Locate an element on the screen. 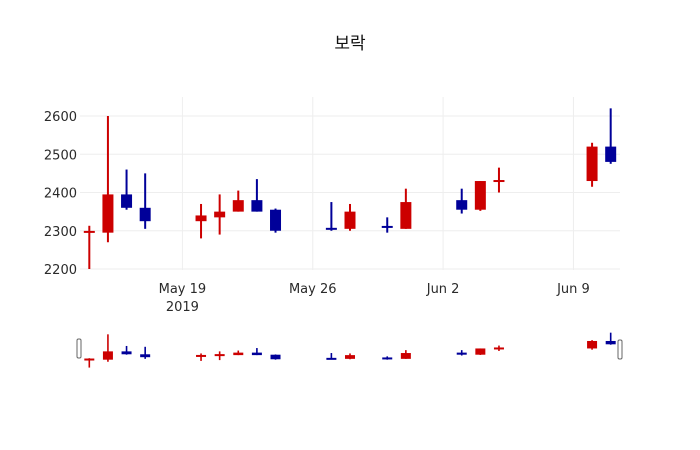 This screenshot has width=700, height=450. x-tick-label: Jun 9 is located at coordinates (573, 289).